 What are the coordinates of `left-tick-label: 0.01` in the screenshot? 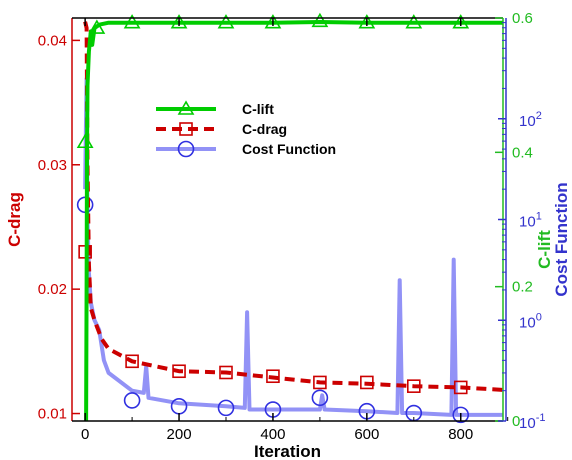 It's located at (52, 414).